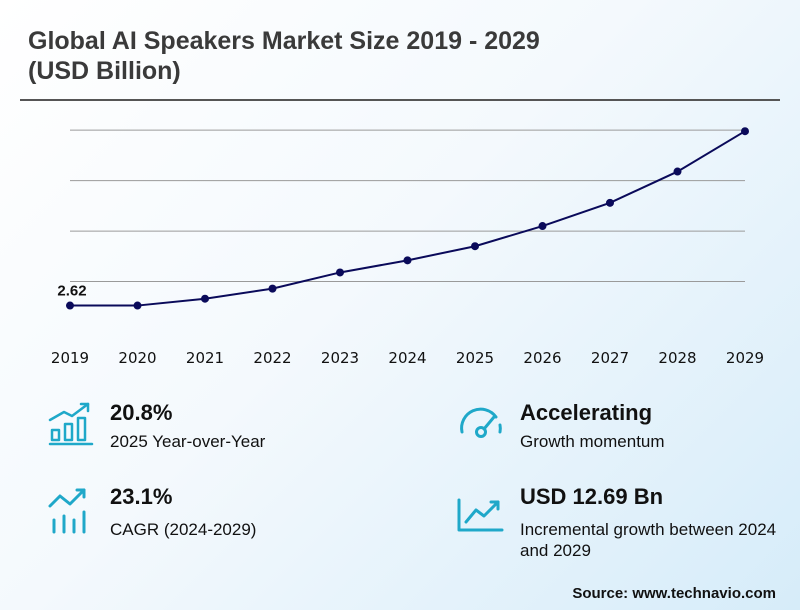  Describe the element at coordinates (137, 358) in the screenshot. I see `x-tick-label-2020: 2020` at that location.